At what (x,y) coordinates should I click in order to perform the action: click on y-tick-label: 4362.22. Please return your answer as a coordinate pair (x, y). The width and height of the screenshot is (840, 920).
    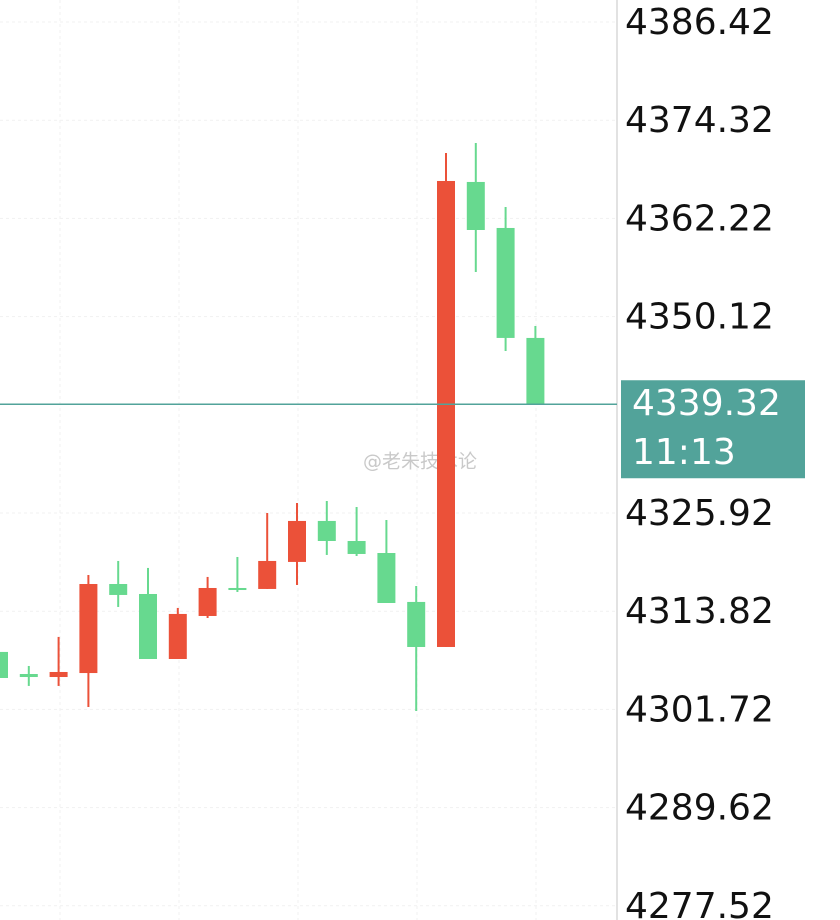
    Looking at the image, I should click on (699, 218).